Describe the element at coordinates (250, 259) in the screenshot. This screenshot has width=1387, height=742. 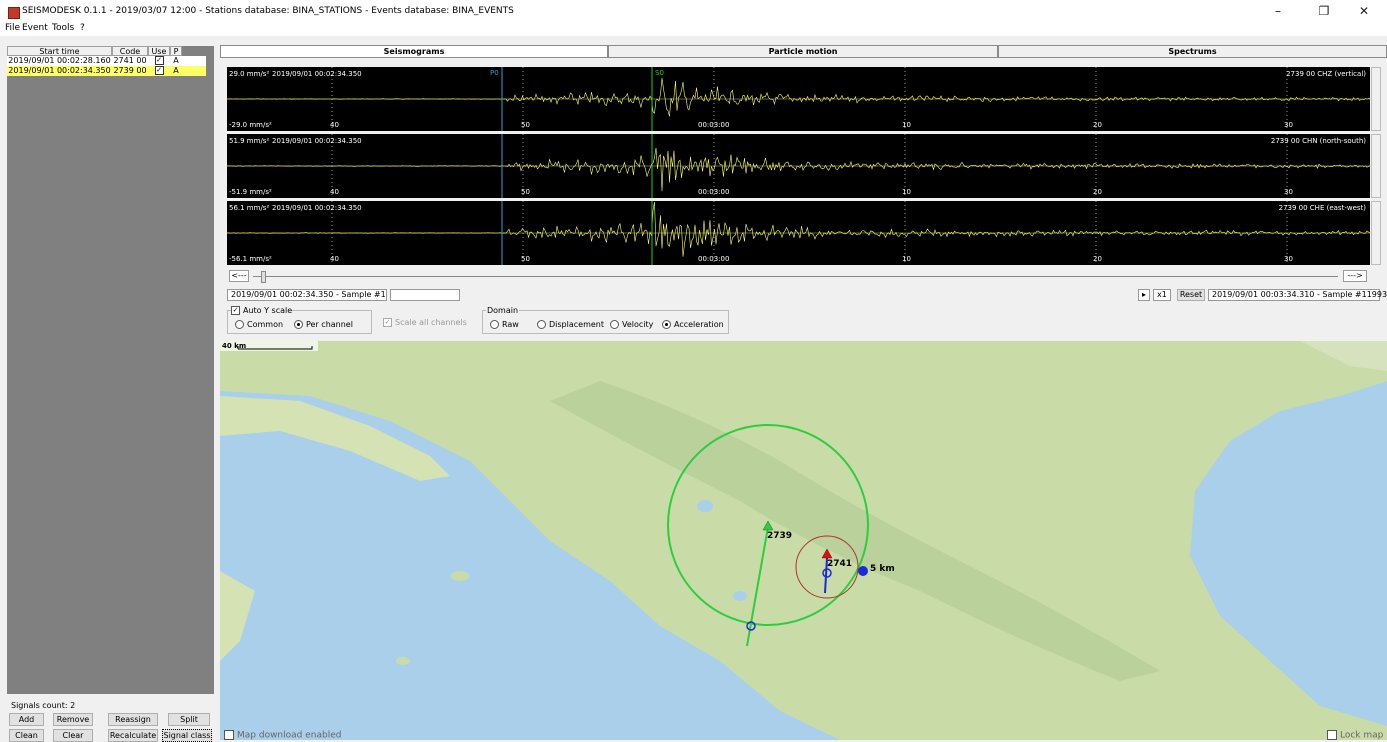
I see `channel-min: -56.1 mm/s²` at that location.